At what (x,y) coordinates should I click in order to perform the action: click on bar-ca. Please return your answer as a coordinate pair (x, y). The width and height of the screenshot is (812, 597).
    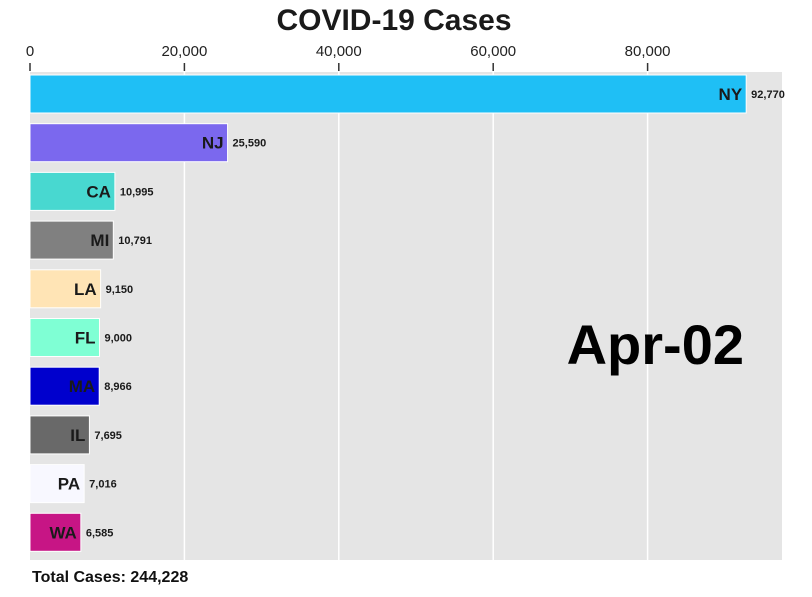
    Looking at the image, I should click on (72, 191).